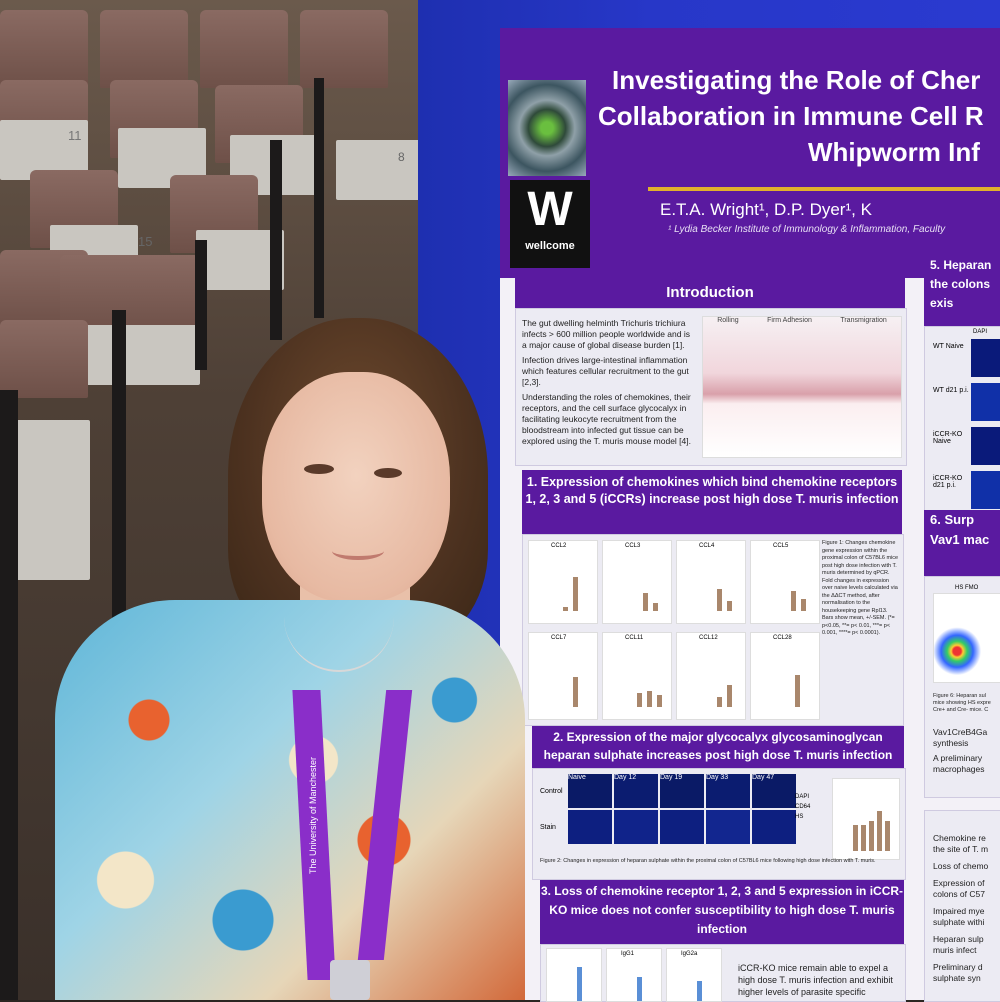 The image size is (1000, 1002). What do you see at coordinates (633, 546) in the screenshot?
I see `bar-panel-label: CCL3` at bounding box center [633, 546].